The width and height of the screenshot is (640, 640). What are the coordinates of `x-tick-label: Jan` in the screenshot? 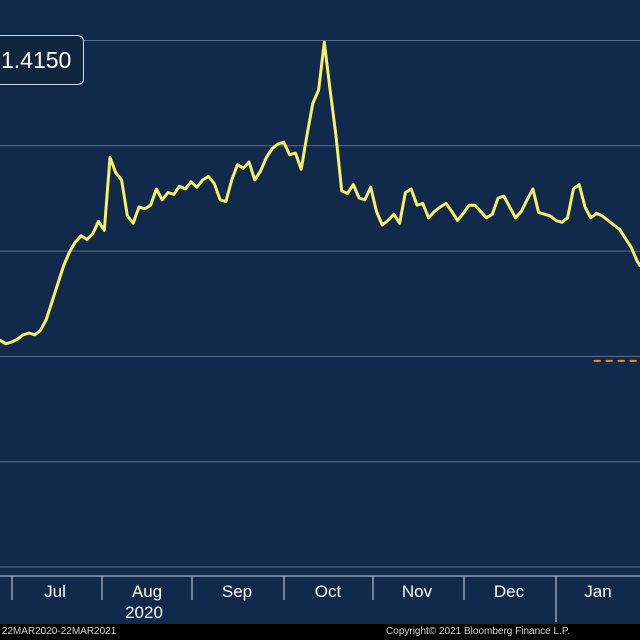 It's located at (597, 591).